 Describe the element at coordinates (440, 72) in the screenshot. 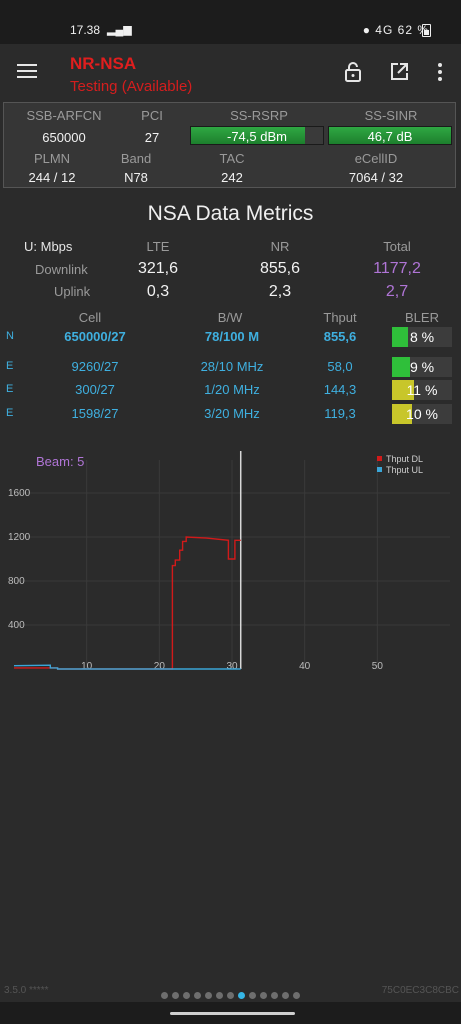

I see `more-options-icon` at that location.